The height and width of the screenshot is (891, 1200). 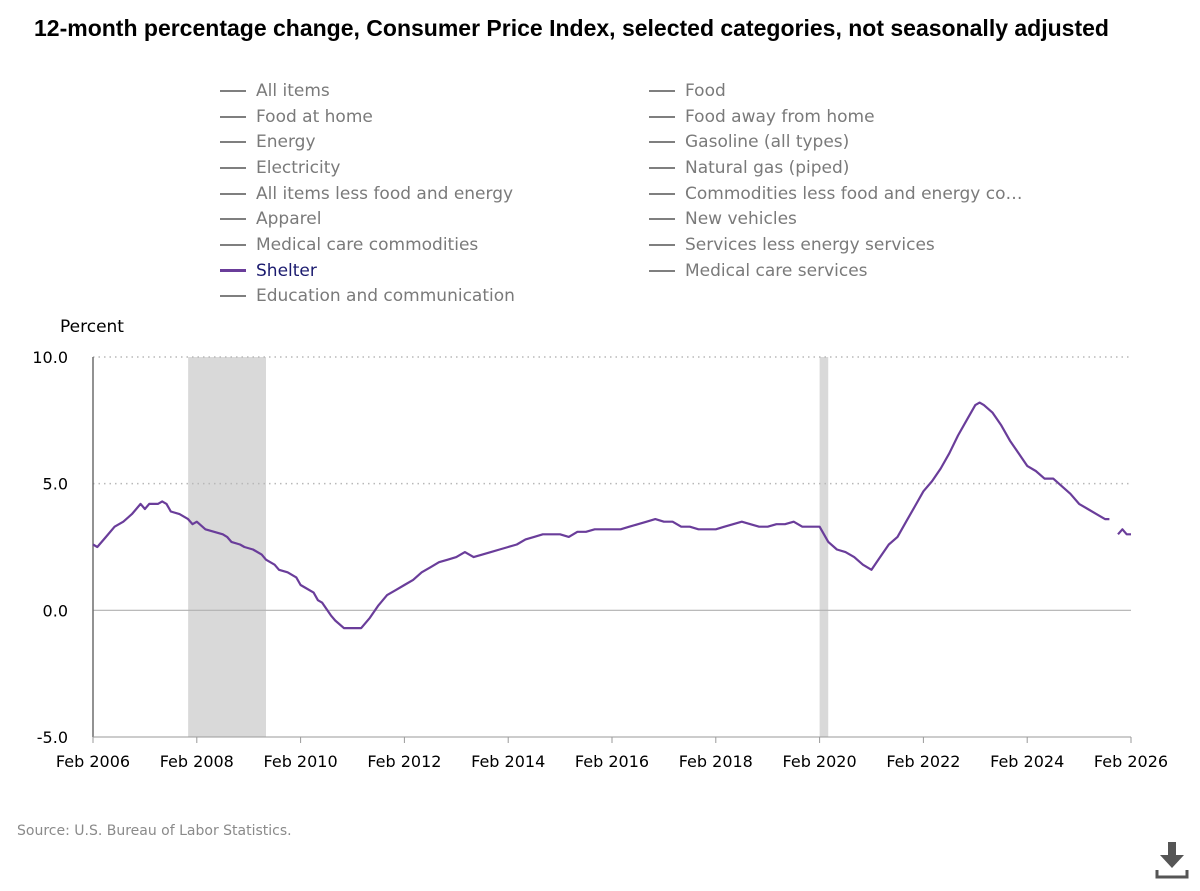 What do you see at coordinates (1027, 761) in the screenshot?
I see `x-tick-label: Feb 2024` at bounding box center [1027, 761].